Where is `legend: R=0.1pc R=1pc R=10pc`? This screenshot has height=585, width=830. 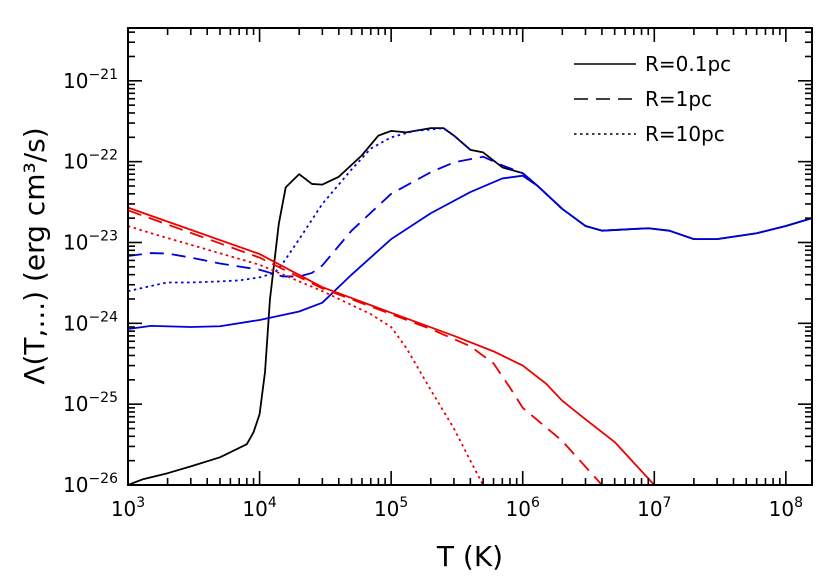 legend: R=0.1pc R=1pc R=10pc is located at coordinates (652, 99).